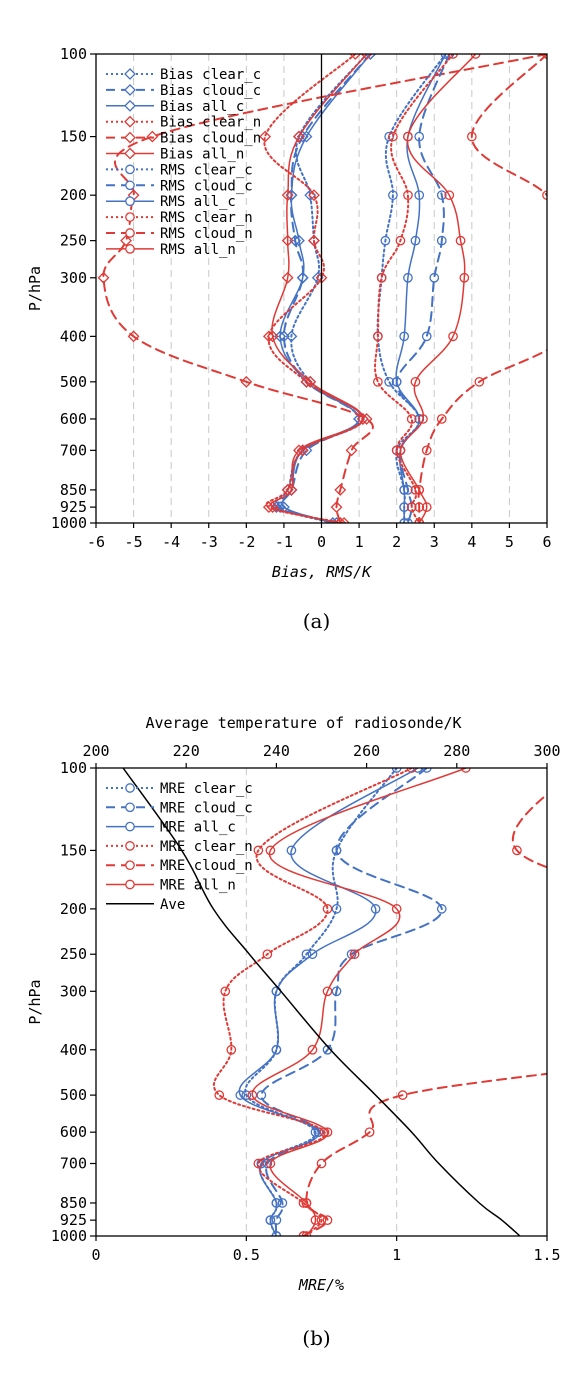  I want to click on legend-label: RMS all_c, so click(198, 202).